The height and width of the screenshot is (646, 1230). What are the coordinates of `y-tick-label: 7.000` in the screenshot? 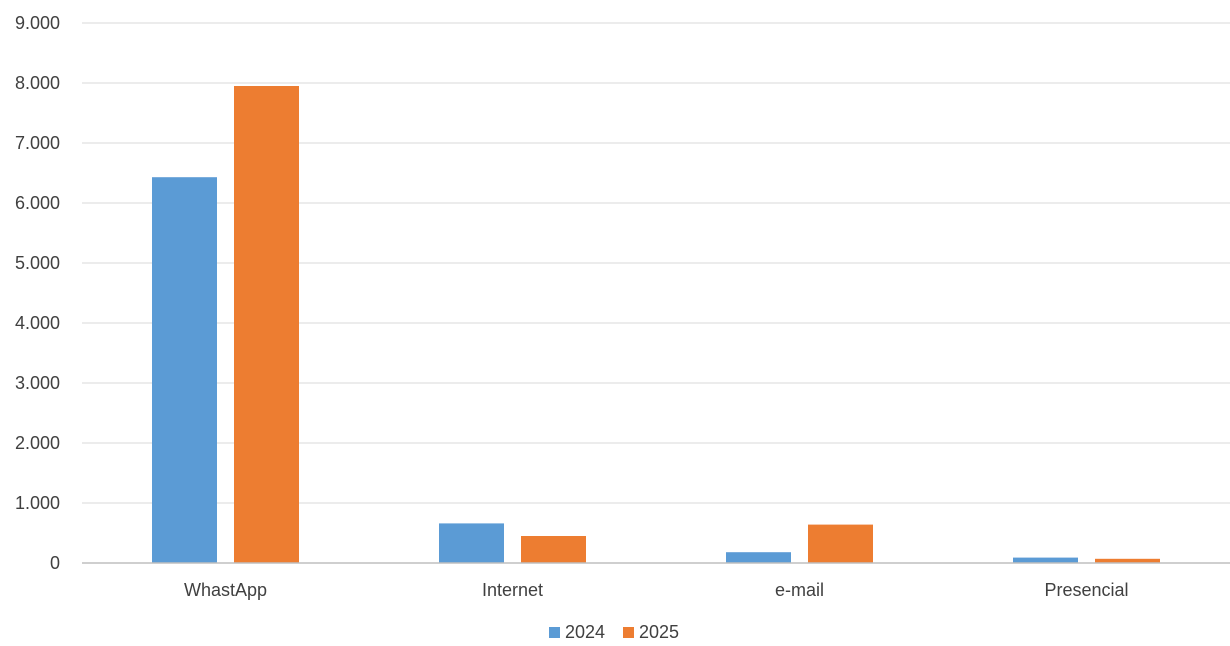 It's located at (37, 143).